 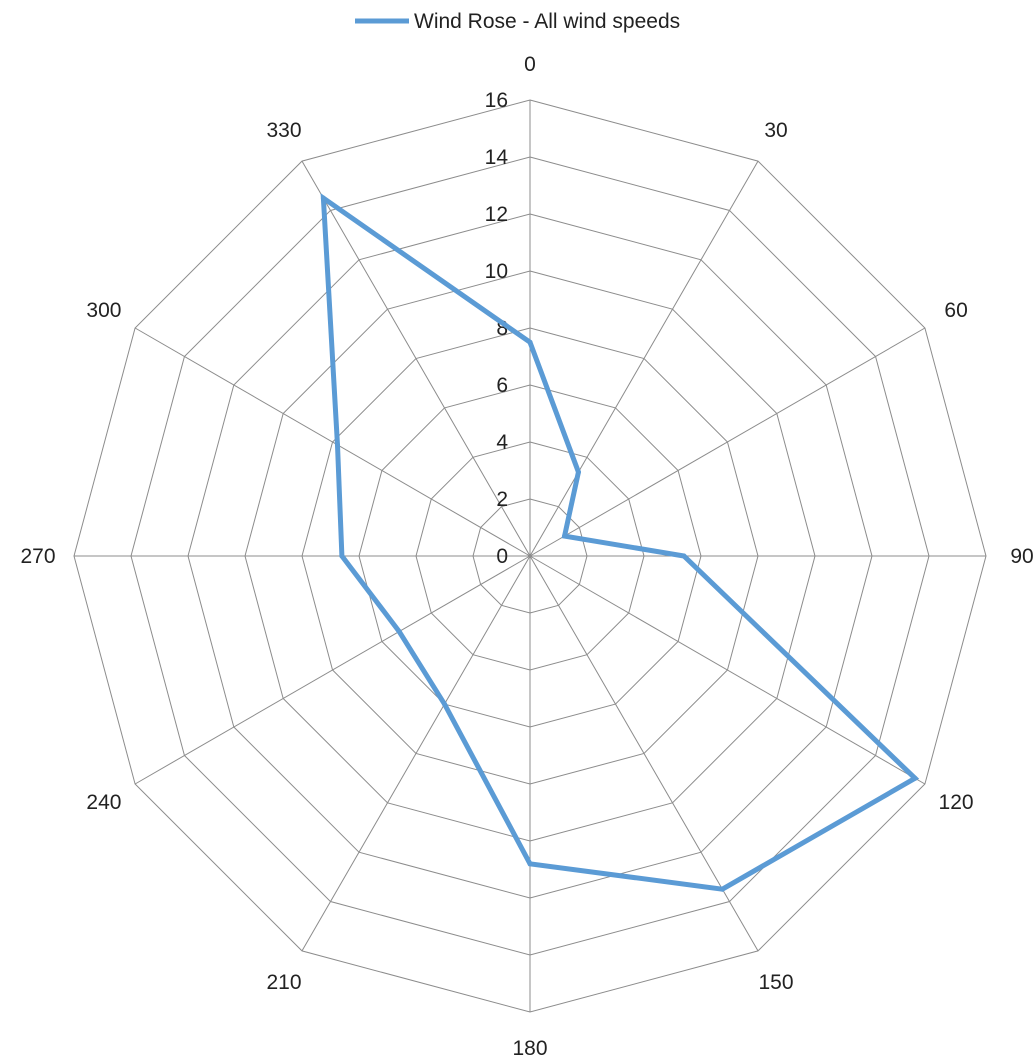 I want to click on direction-label-210: 210, so click(x=283, y=982).